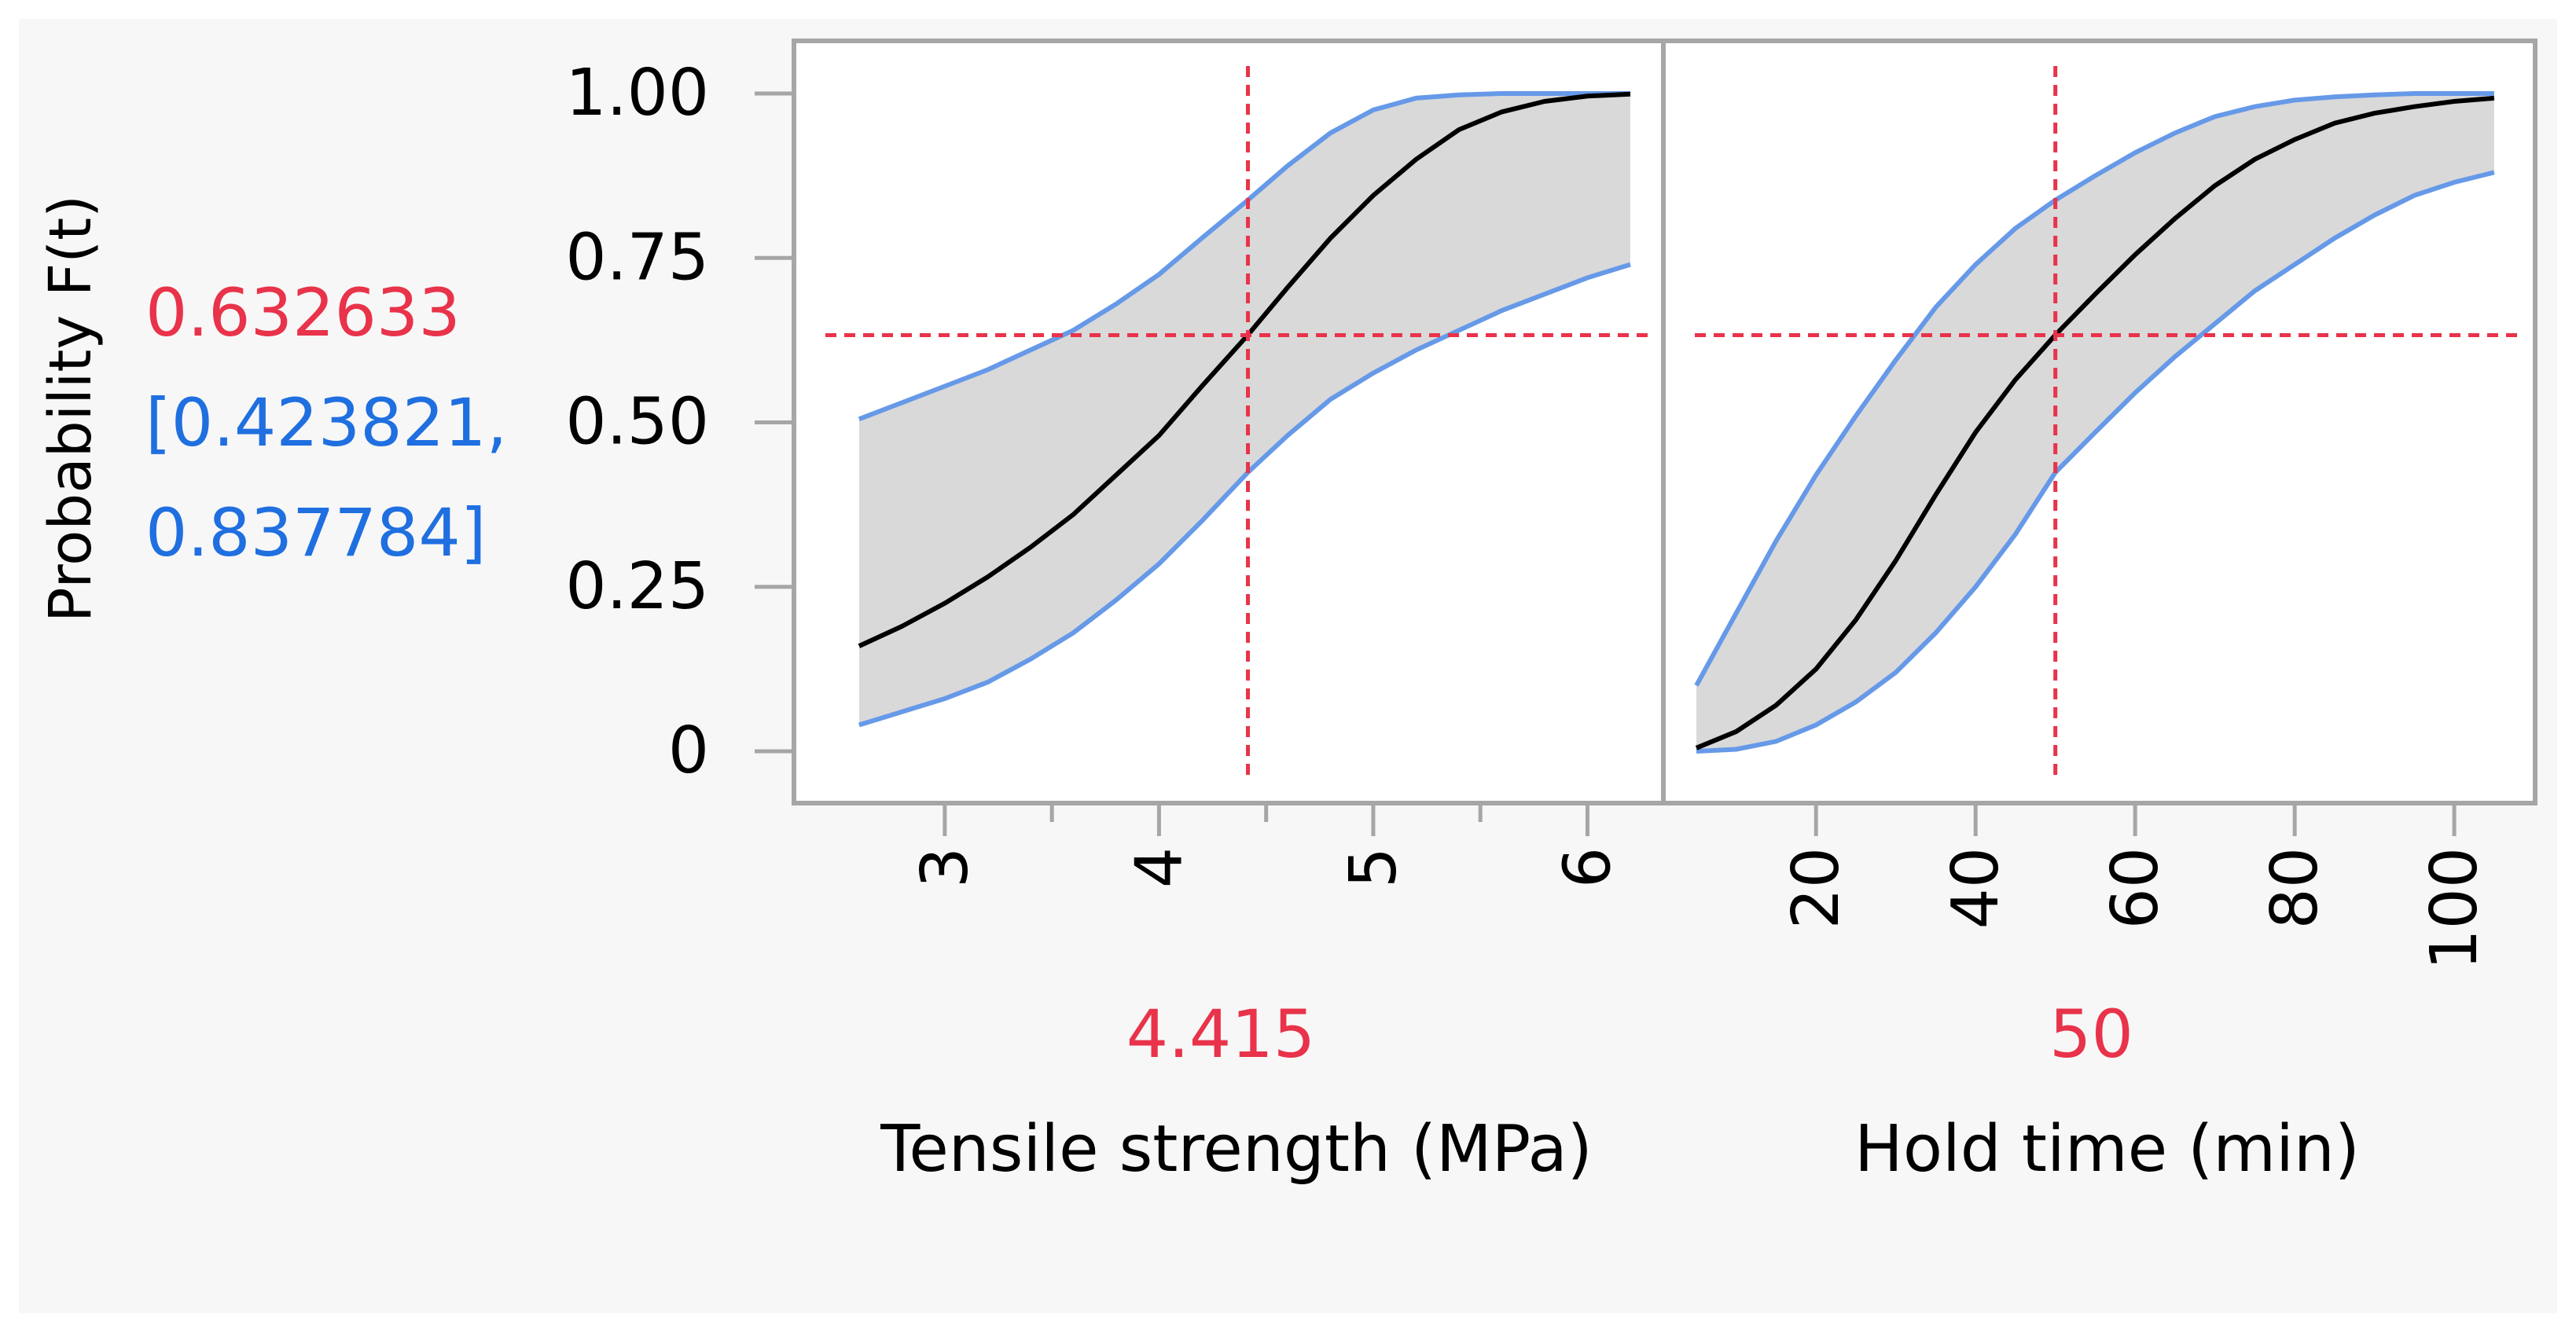 Image resolution: width=2576 pixels, height=1332 pixels. I want to click on x-tick-label: 60, so click(2135, 888).